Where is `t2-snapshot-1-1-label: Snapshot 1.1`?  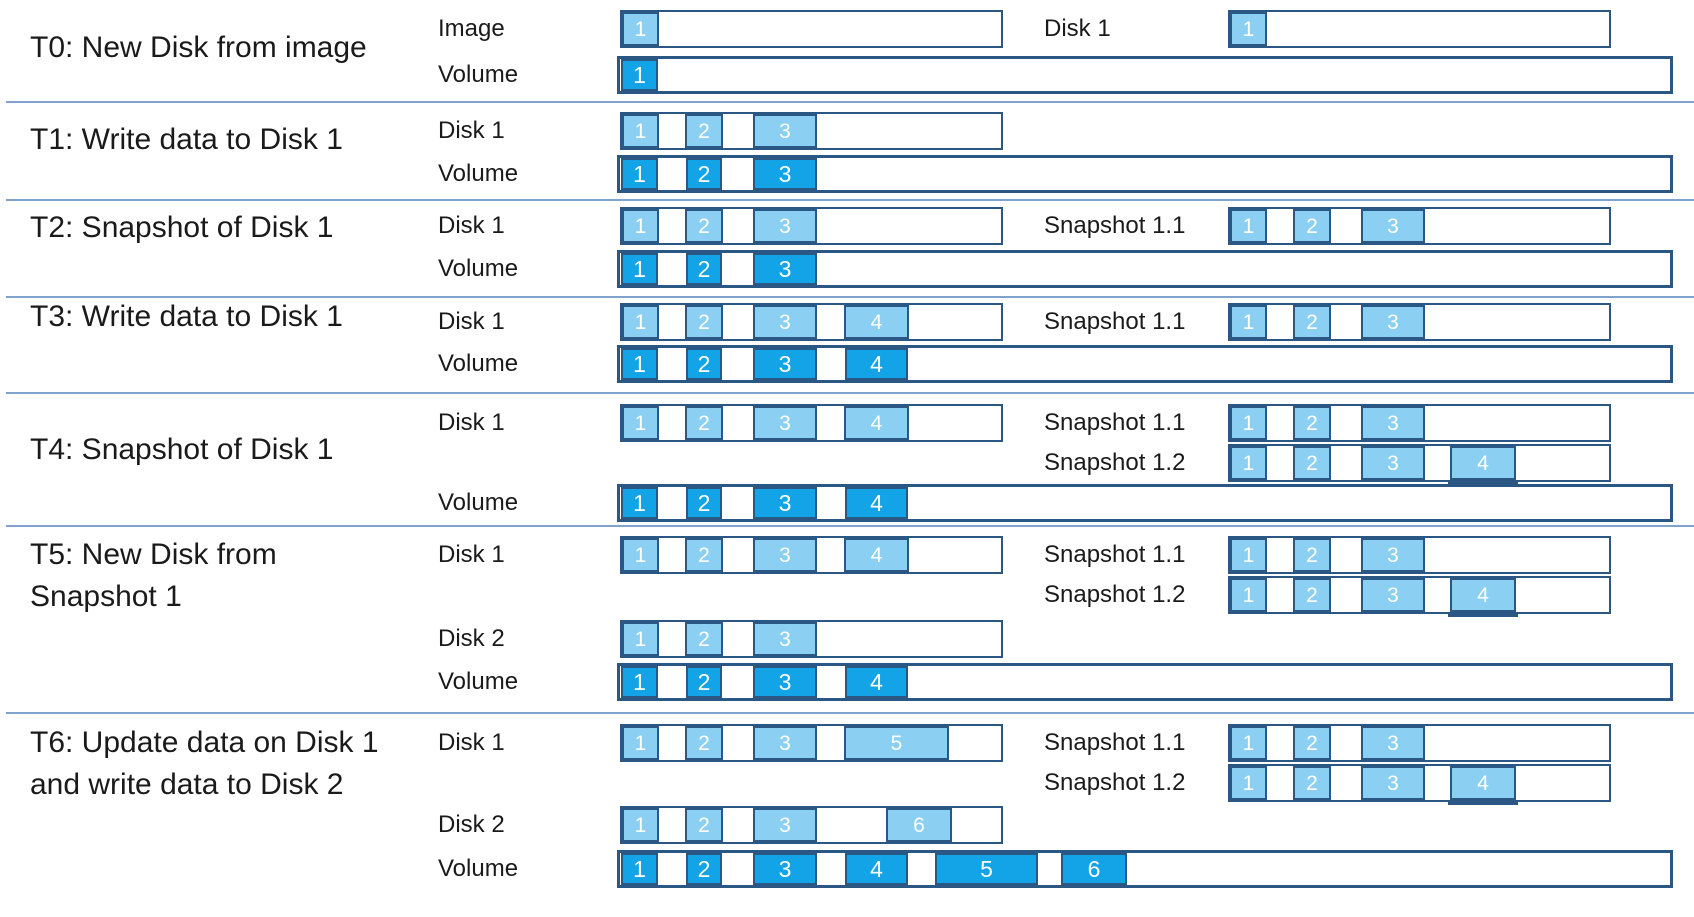 t2-snapshot-1-1-label: Snapshot 1.1 is located at coordinates (1115, 225).